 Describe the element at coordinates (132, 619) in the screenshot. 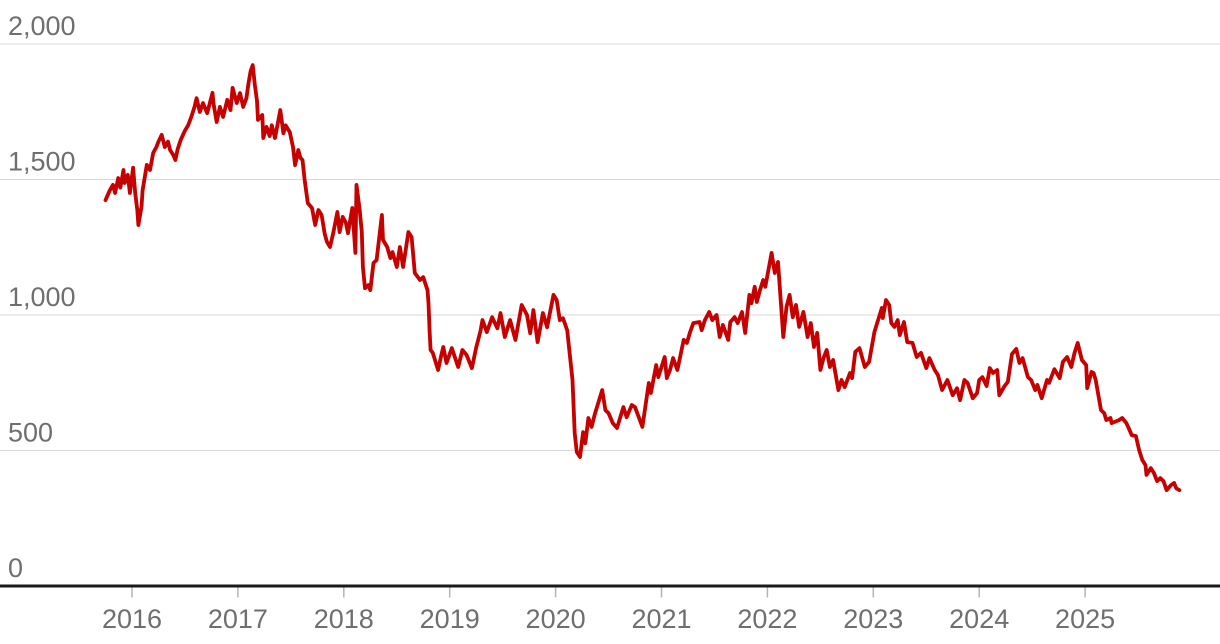

I see `x-axis-label: 2016` at that location.